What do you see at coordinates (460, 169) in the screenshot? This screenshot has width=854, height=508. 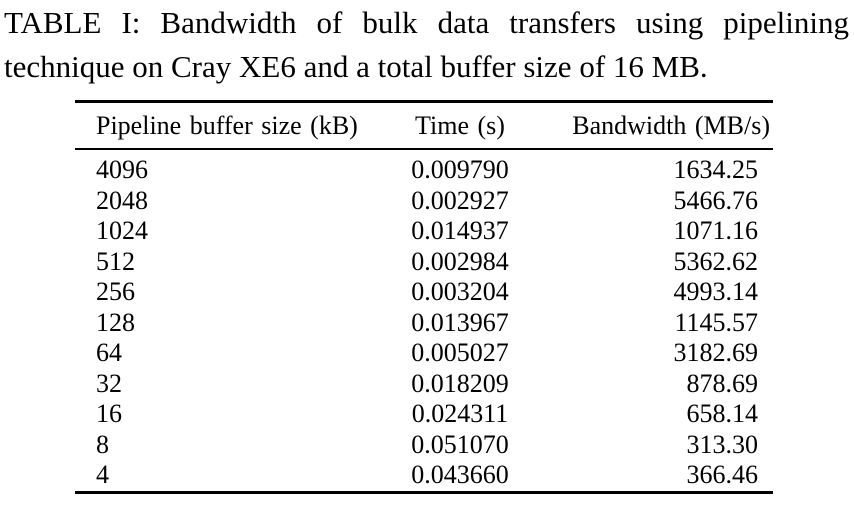 I see `cell-time: 0.009790` at bounding box center [460, 169].